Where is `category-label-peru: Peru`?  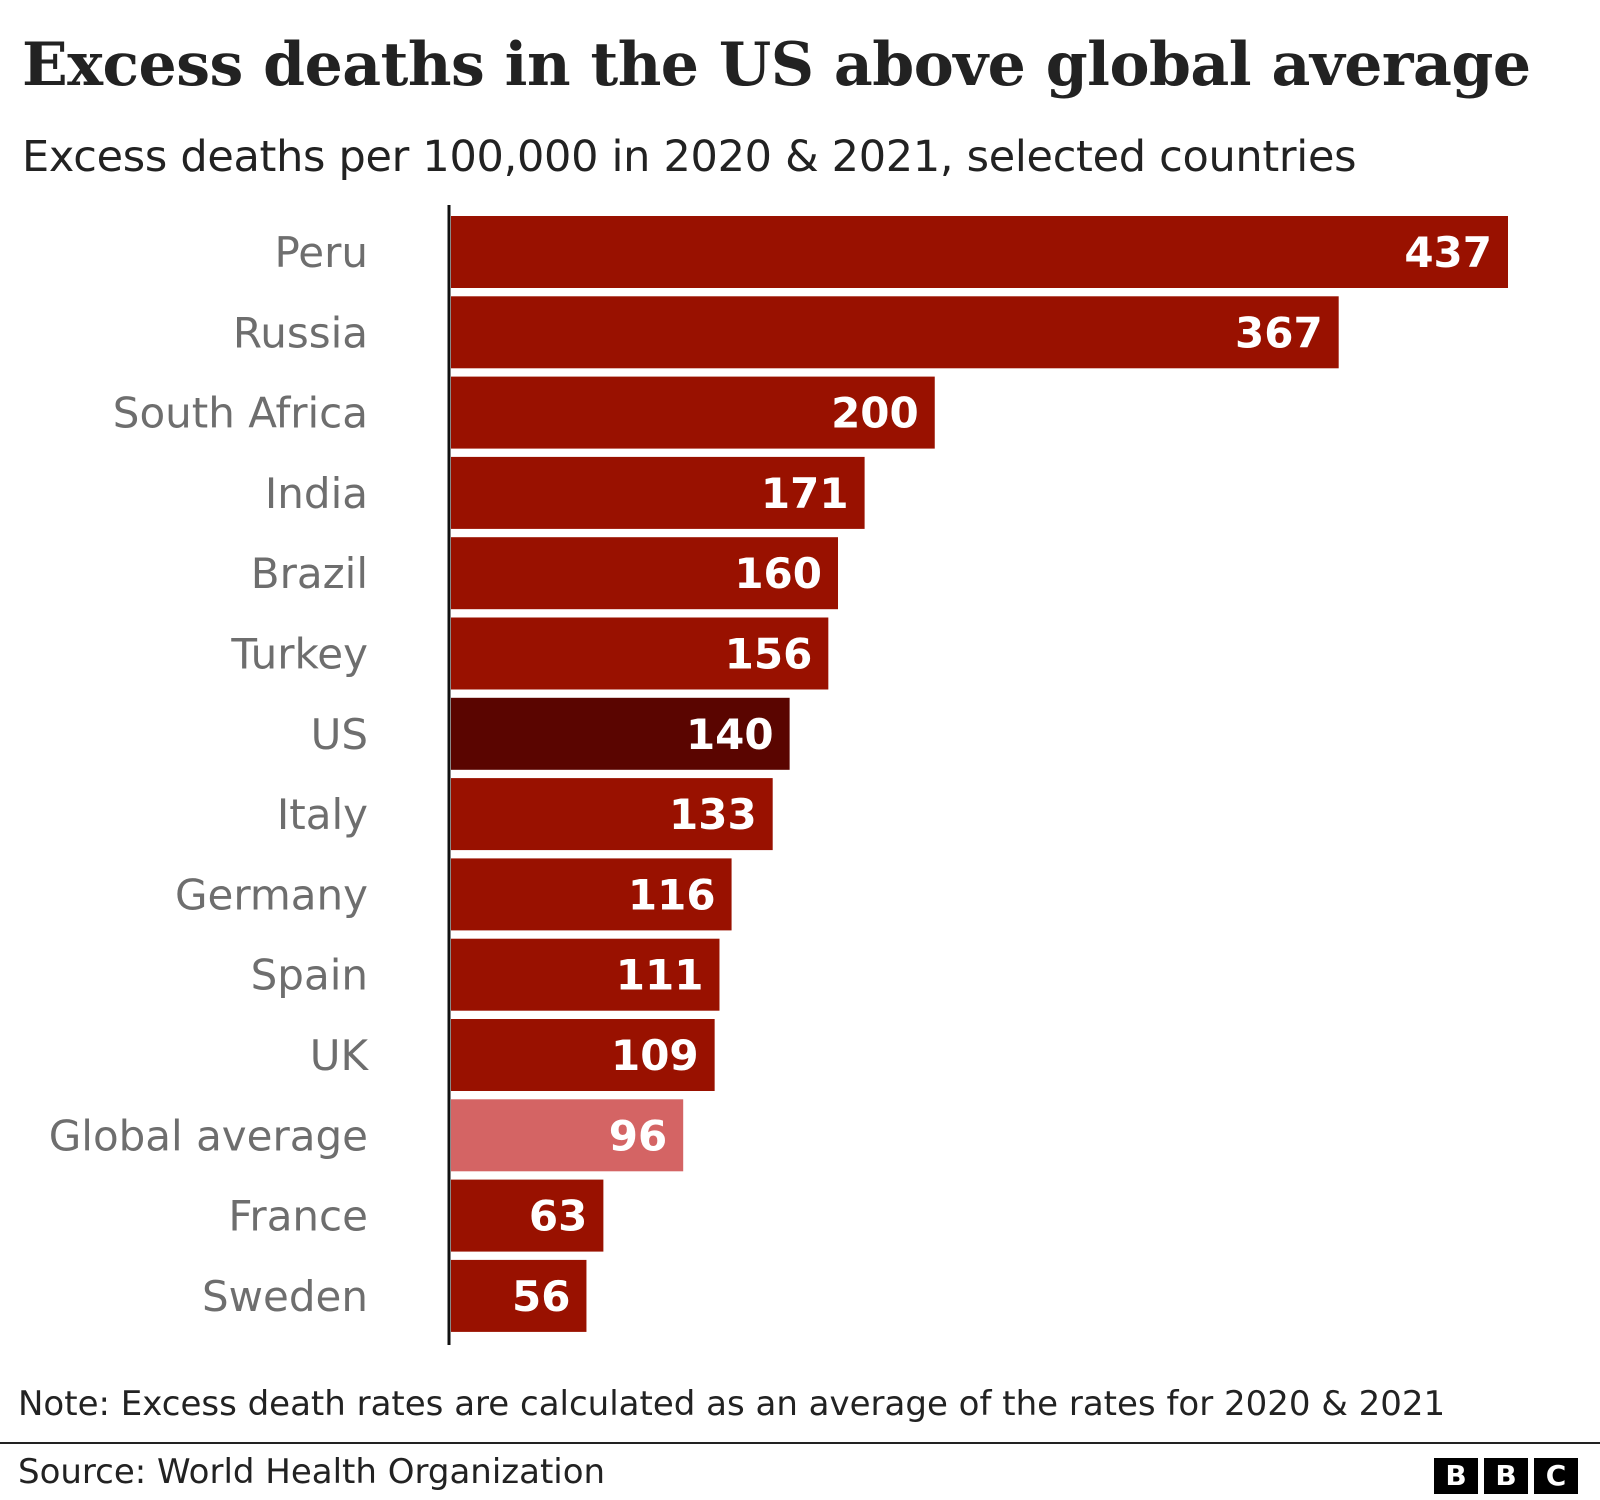 category-label-peru: Peru is located at coordinates (321, 252).